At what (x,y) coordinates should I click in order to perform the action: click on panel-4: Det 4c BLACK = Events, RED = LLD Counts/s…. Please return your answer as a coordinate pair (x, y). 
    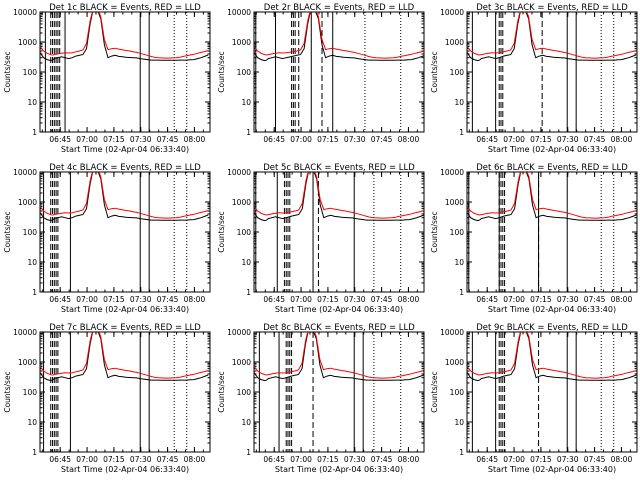
    Looking at the image, I should click on (107, 238).